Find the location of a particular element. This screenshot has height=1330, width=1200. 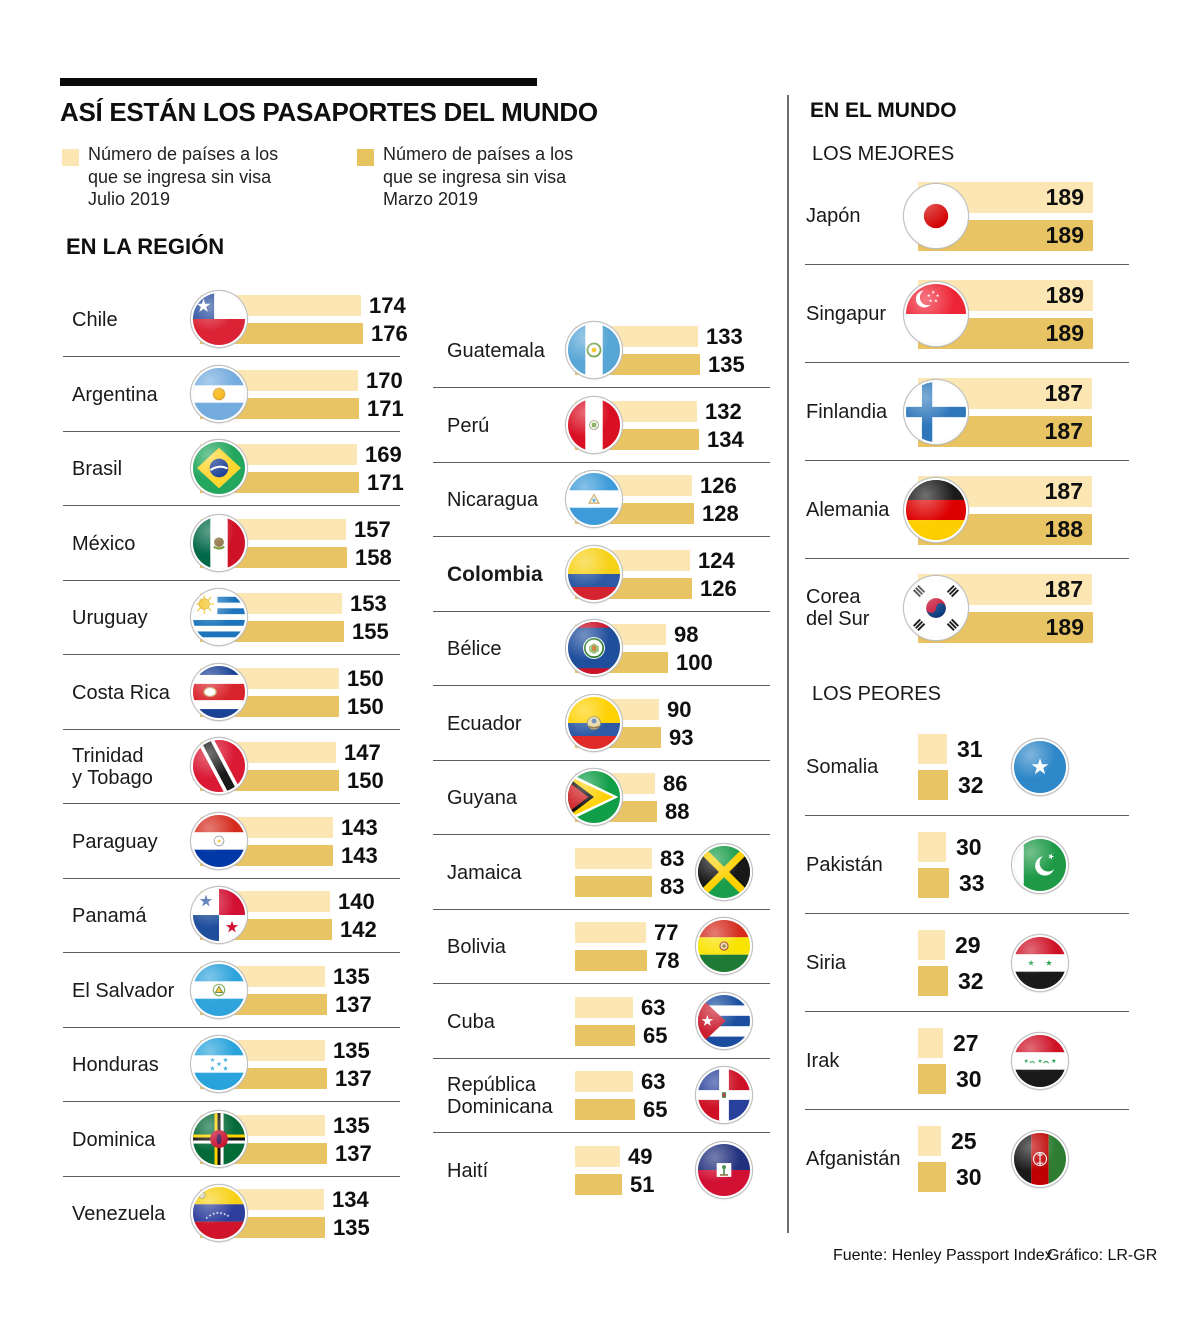

row-colombia: Colombia 124 126 is located at coordinates (600, 575).